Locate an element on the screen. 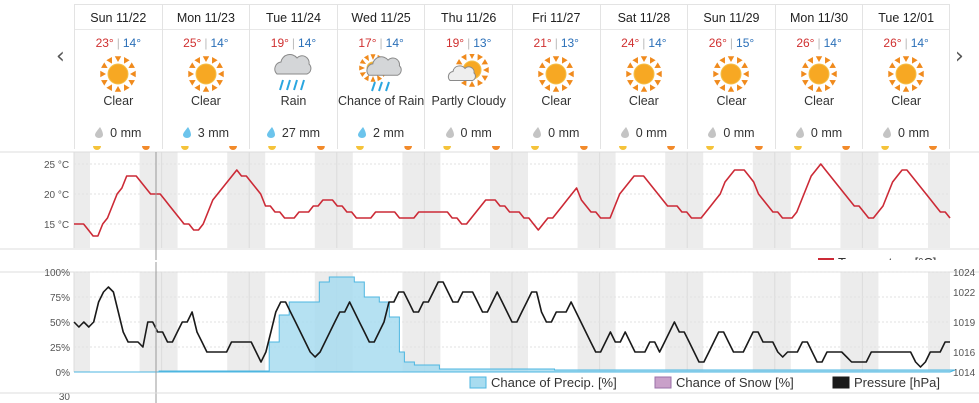 This screenshot has height=403, width=979. precipitation-amount: 2 mm is located at coordinates (381, 133).